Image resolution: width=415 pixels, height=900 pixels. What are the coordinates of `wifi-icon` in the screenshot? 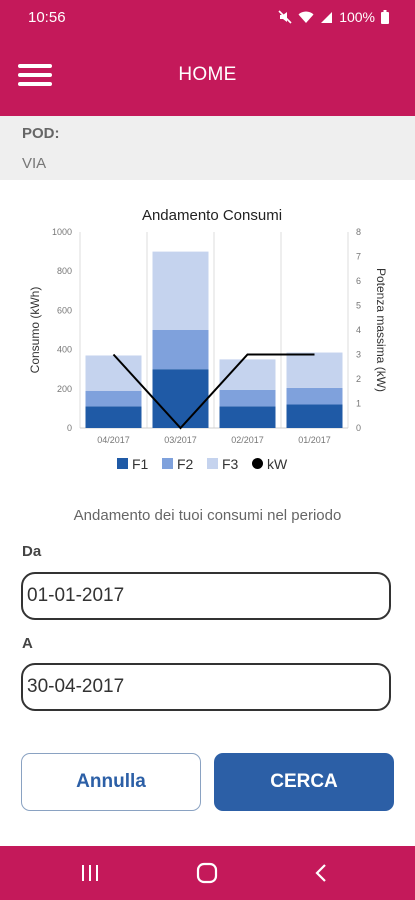 It's located at (306, 17).